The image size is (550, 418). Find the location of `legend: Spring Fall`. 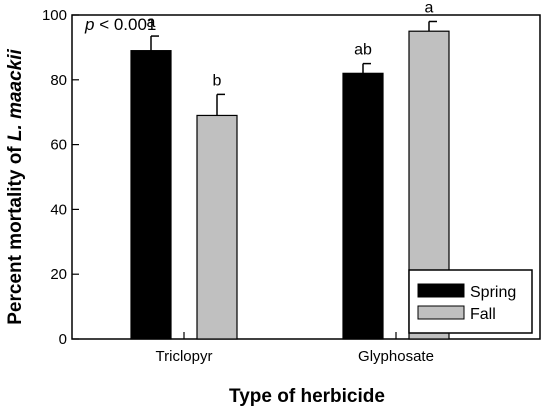

legend: Spring Fall is located at coordinates (470, 301).